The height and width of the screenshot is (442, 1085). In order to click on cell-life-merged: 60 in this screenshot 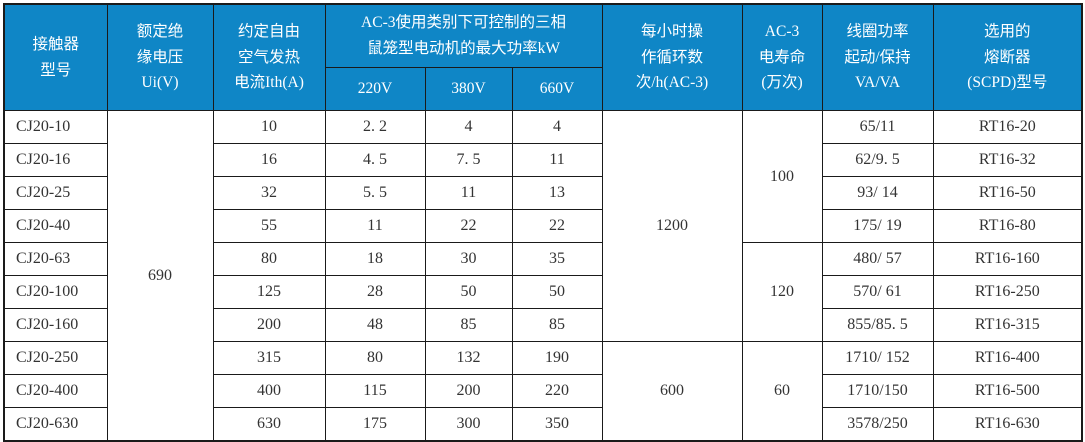, I will do `click(782, 391)`.